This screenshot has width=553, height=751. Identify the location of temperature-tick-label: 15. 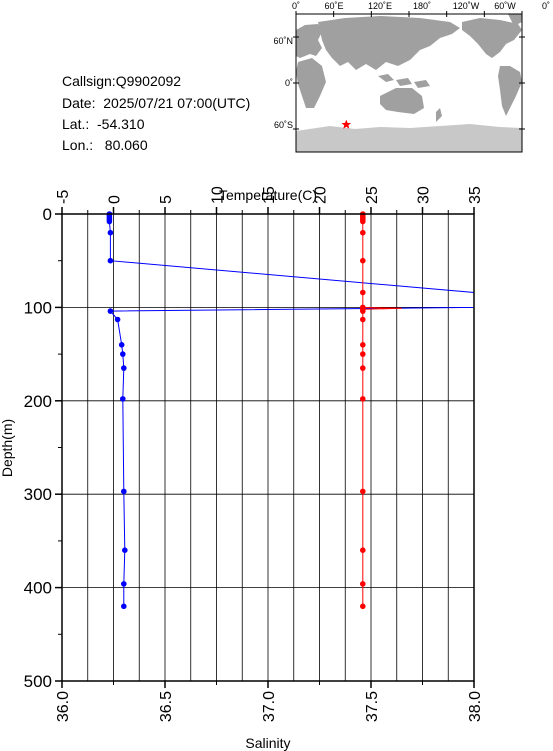
(269, 195).